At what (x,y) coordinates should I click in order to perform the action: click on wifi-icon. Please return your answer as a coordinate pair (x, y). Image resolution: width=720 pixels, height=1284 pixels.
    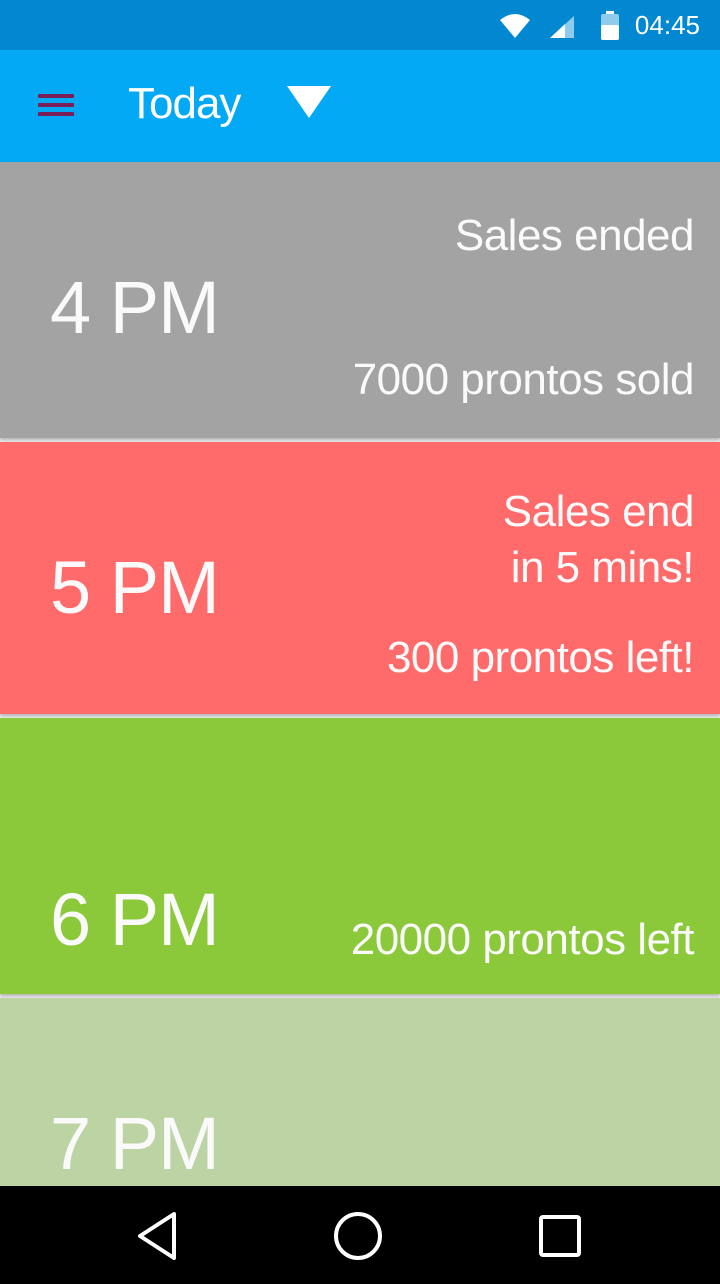
    Looking at the image, I should click on (515, 26).